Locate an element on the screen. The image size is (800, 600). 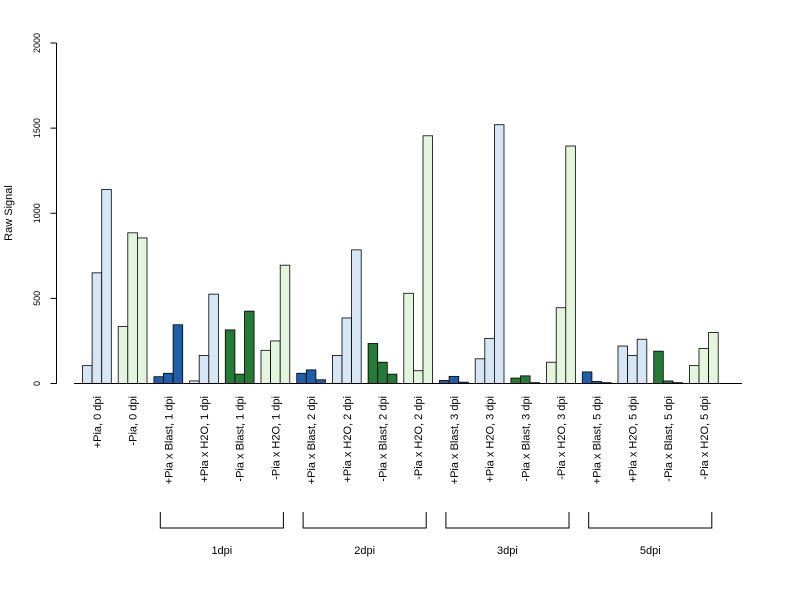
category-label: -Pia x Blast, 5 dpi is located at coordinates (669, 439).